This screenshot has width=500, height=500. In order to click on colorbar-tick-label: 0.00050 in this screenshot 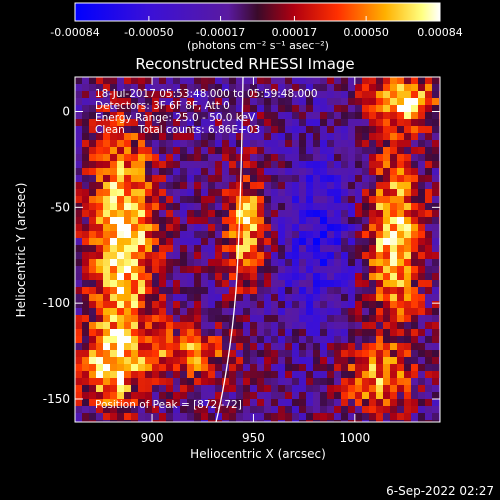, I will do `click(366, 32)`.